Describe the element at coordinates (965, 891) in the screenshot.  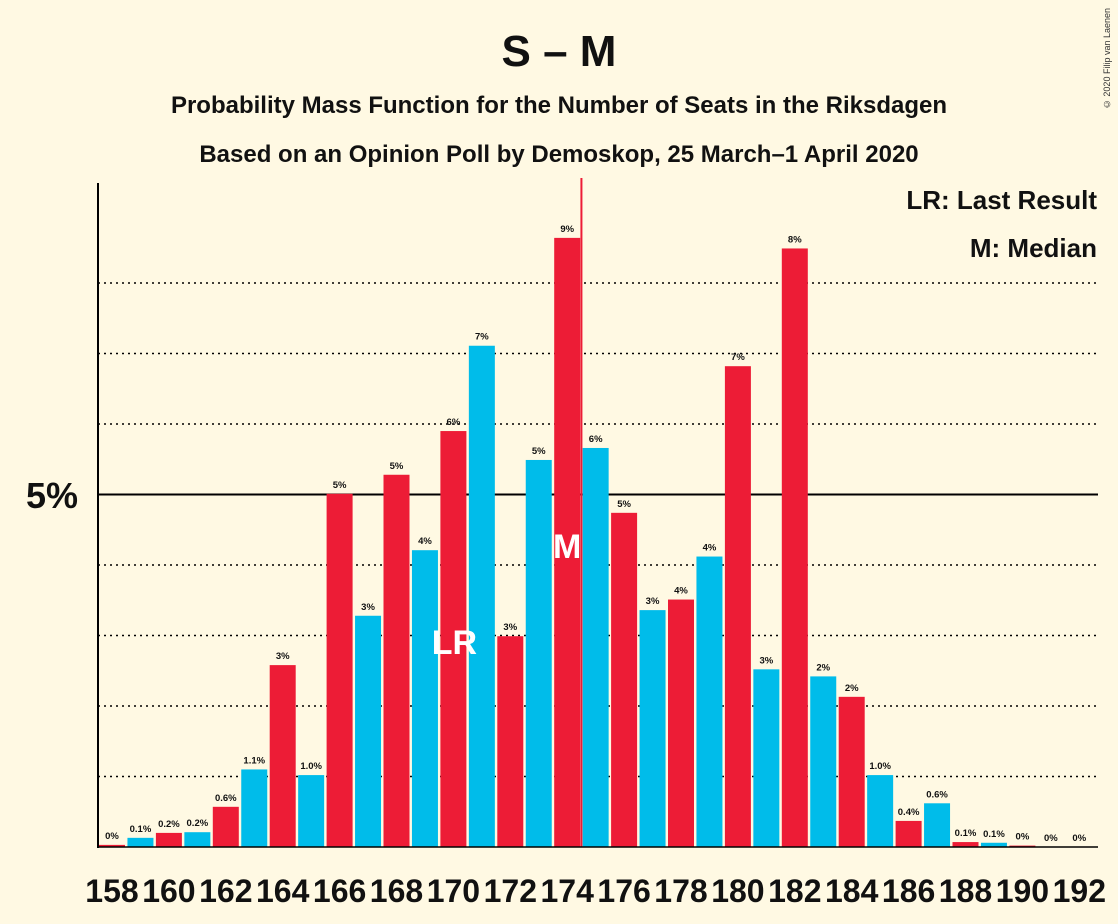
I see `x-tick-188: 188` at that location.